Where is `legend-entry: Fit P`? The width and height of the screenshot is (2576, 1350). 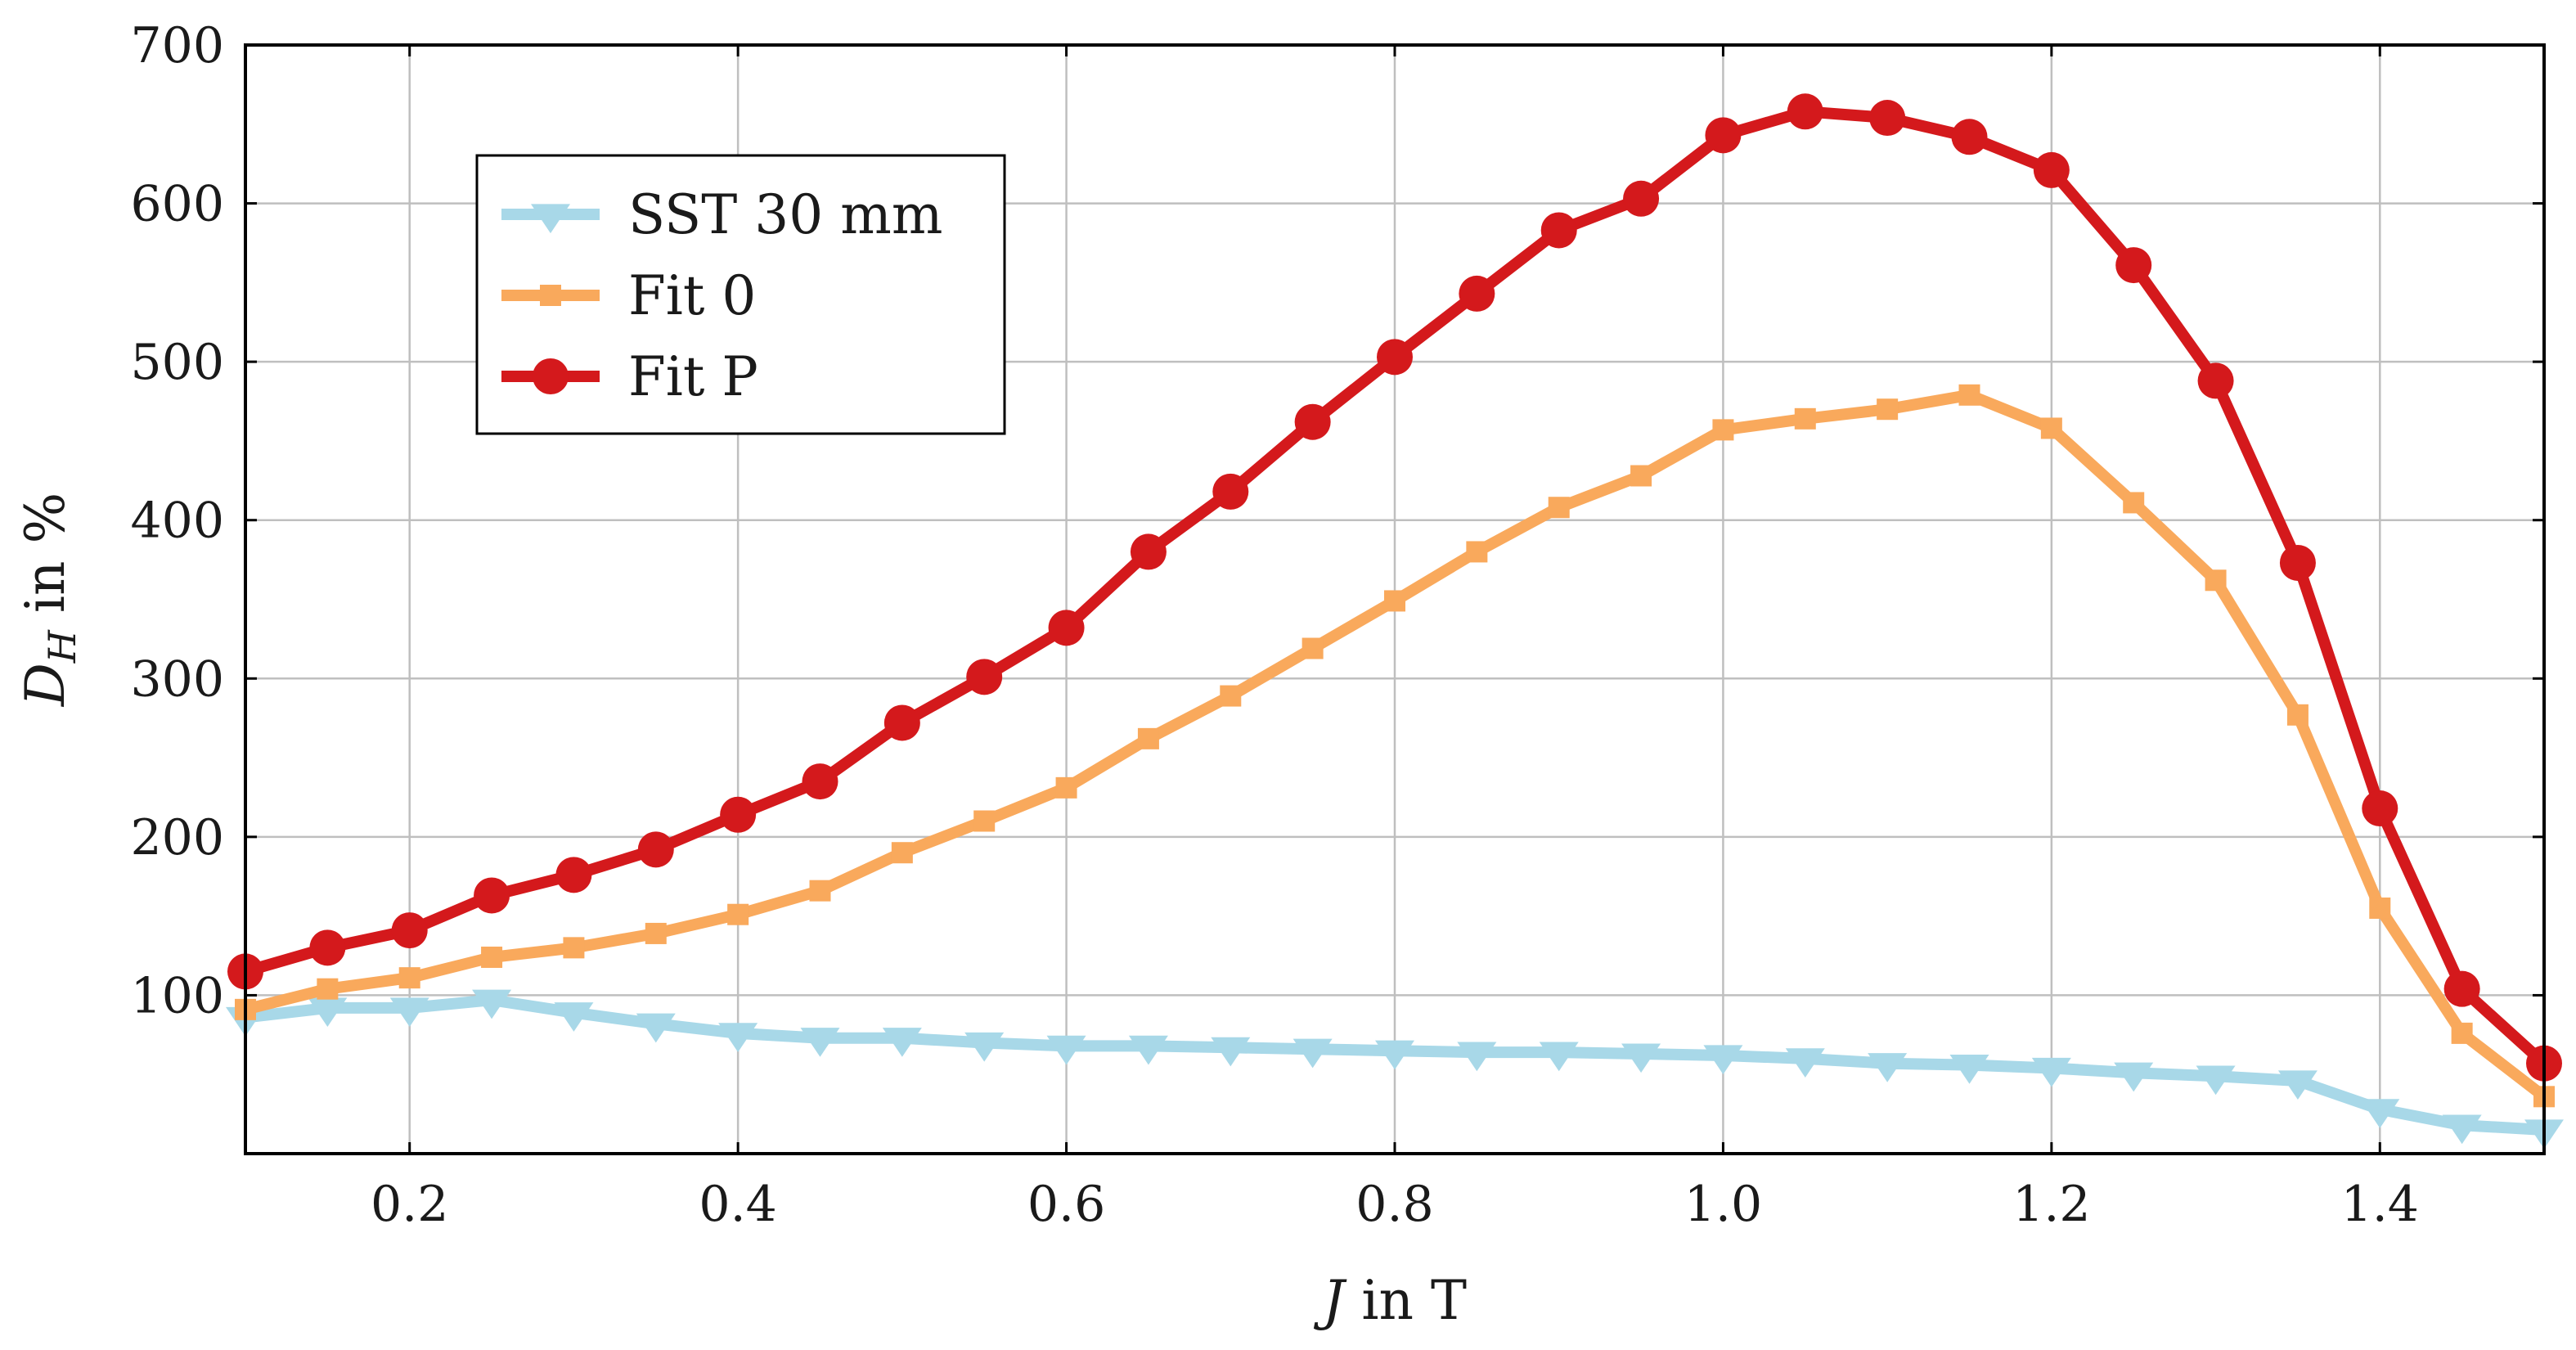
legend-entry: Fit P is located at coordinates (630, 377).